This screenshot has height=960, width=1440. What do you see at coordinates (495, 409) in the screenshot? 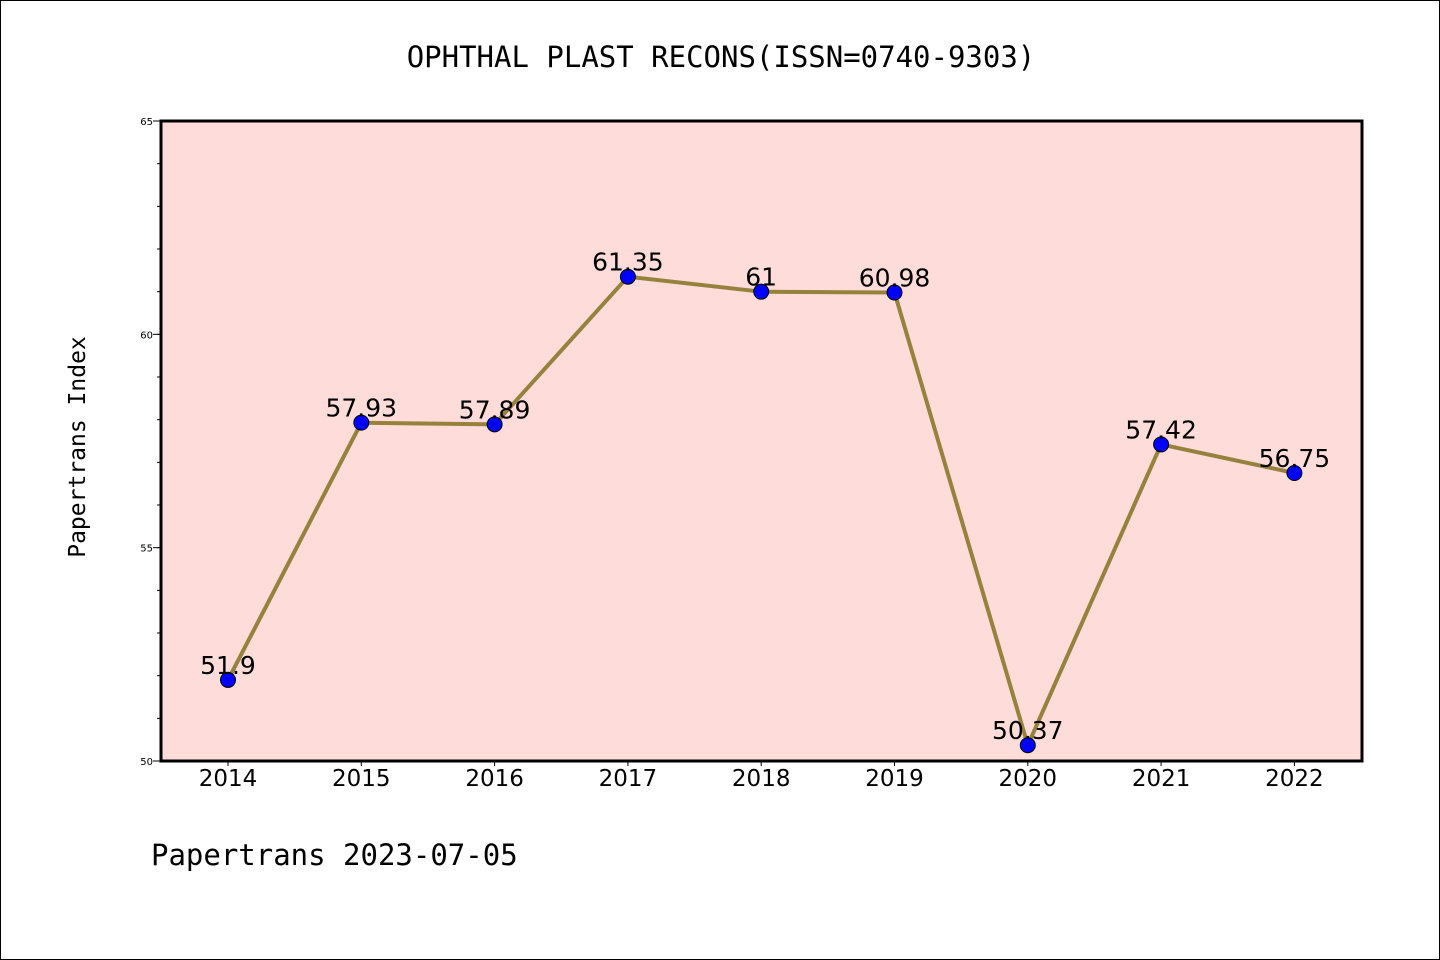
I see `data-label: 57.89` at bounding box center [495, 409].